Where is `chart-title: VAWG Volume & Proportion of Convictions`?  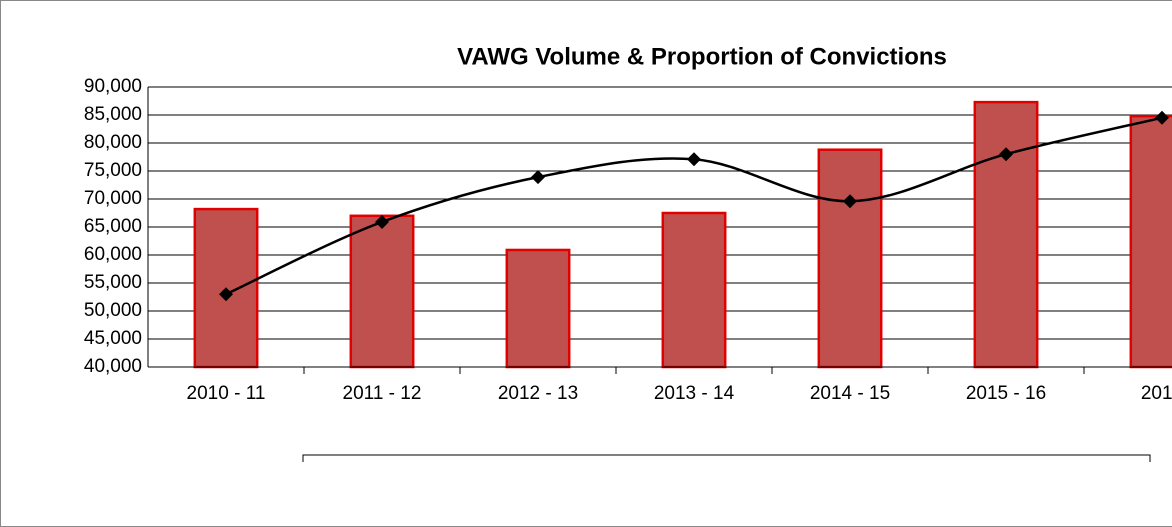 chart-title: VAWG Volume & Proportion of Convictions is located at coordinates (702, 56).